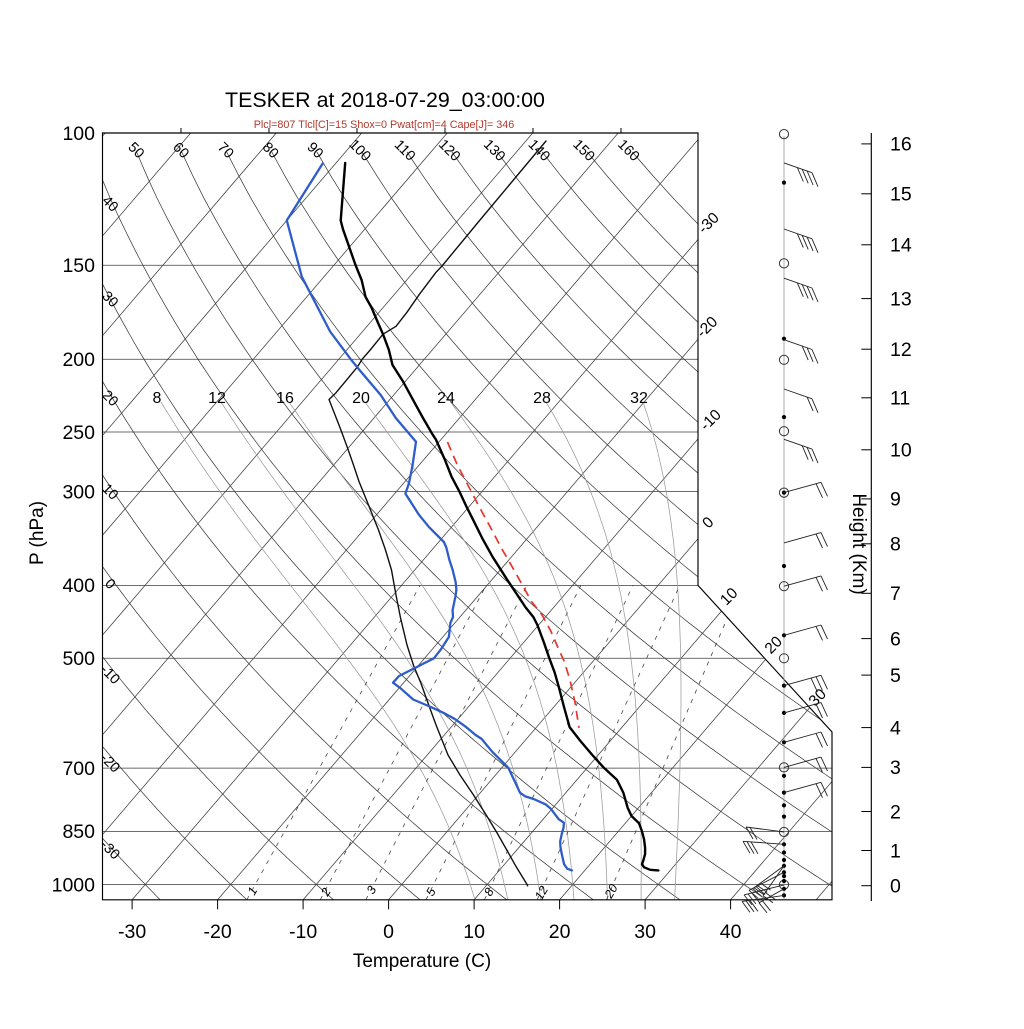 This screenshot has width=1024, height=1029. I want to click on svg-text: 250, so click(78, 433).